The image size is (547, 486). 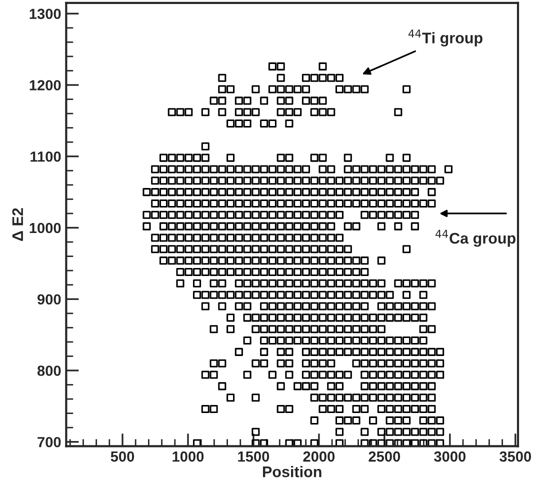 What do you see at coordinates (384, 456) in the screenshot?
I see `x-tick-label: 2500` at bounding box center [384, 456].